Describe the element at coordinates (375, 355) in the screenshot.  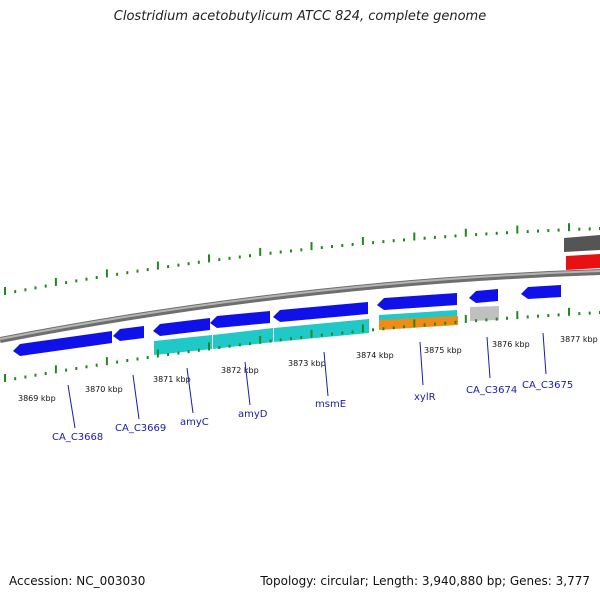
I see `scale-tick-label: 3874 kbp` at that location.